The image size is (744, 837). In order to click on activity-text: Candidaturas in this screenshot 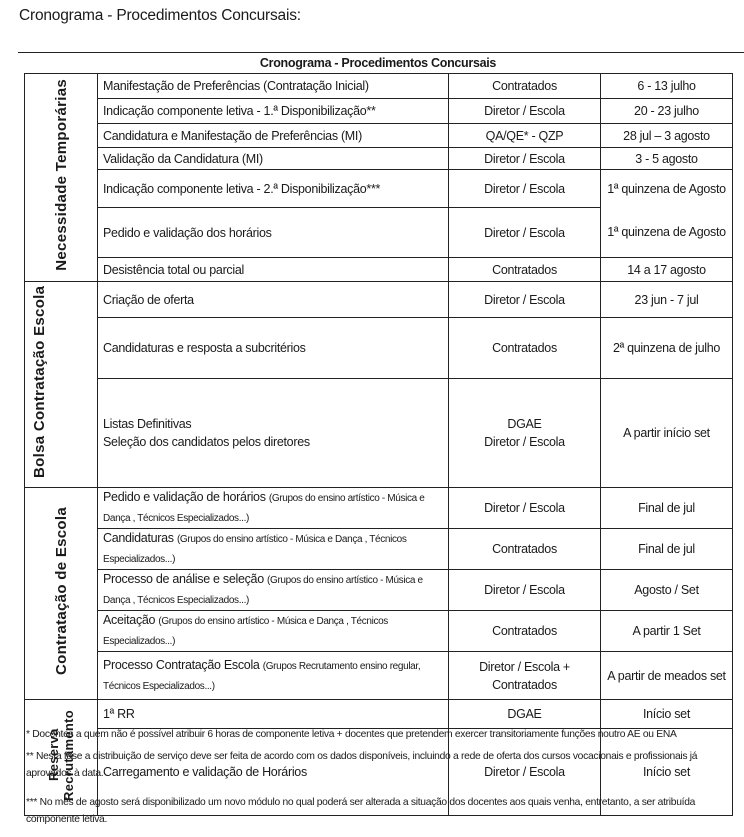, I will do `click(138, 538)`.